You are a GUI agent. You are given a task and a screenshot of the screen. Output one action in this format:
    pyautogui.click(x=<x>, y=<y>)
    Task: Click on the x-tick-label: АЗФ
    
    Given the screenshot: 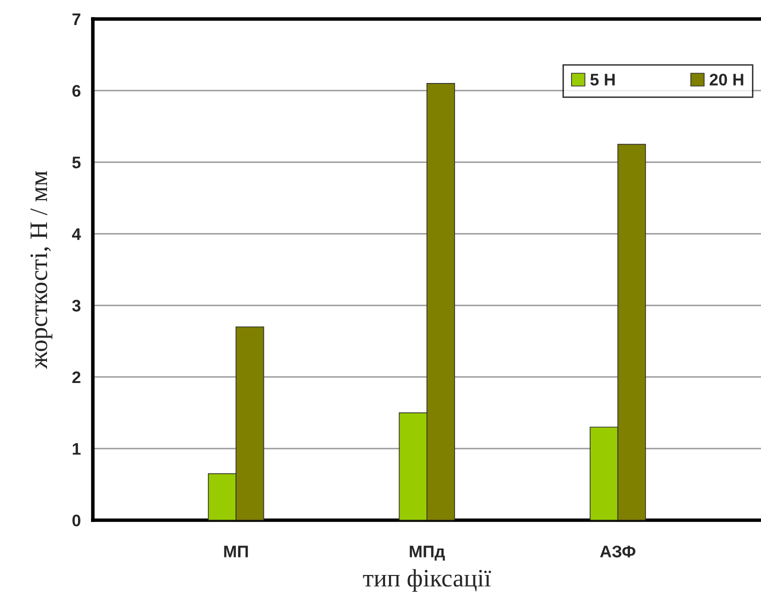 What is the action you would take?
    pyautogui.click(x=618, y=552)
    